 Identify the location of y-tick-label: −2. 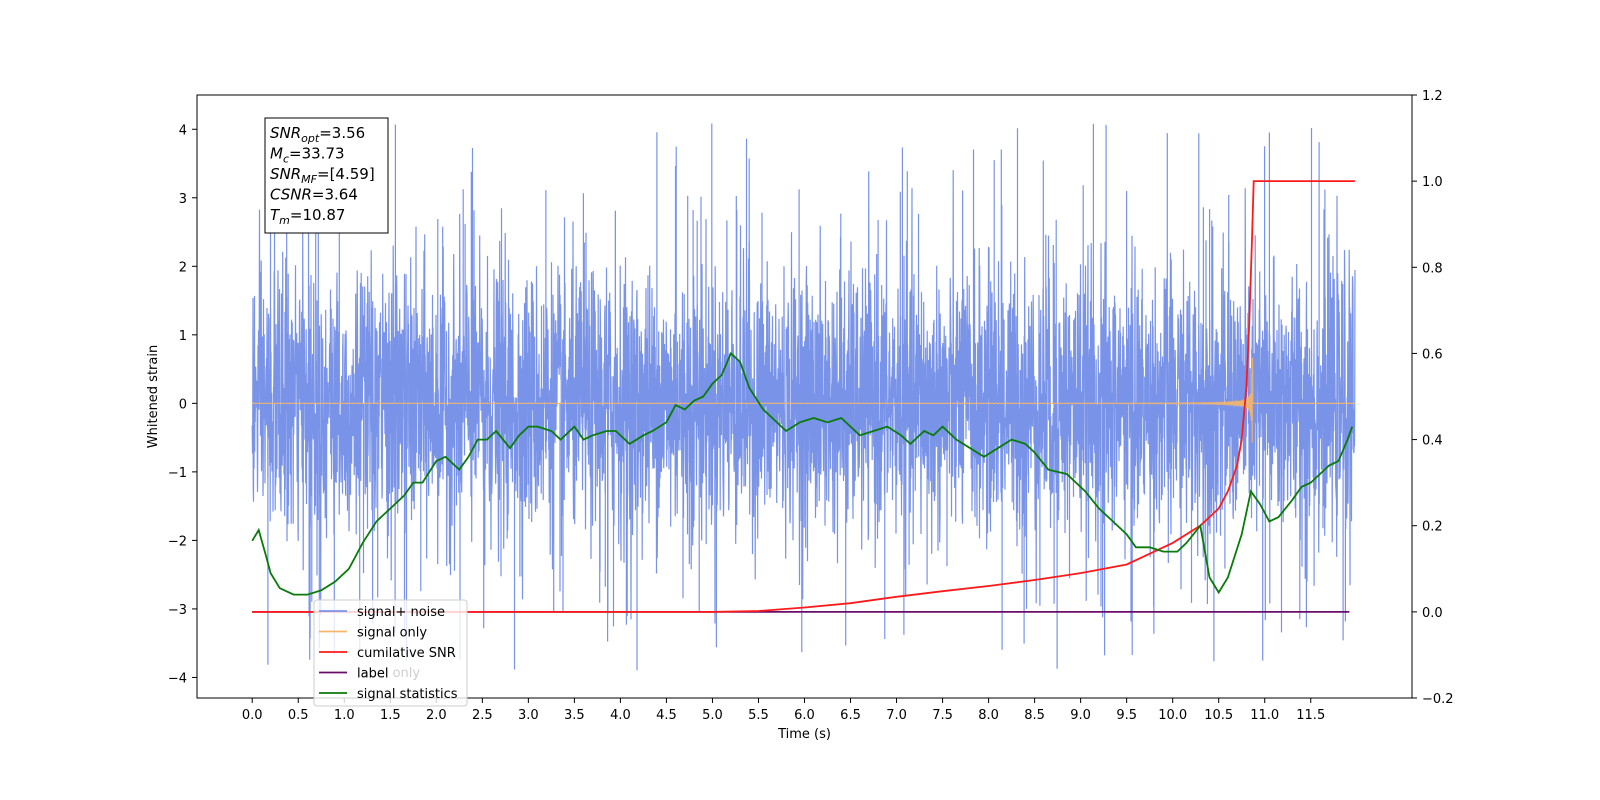
(177, 541).